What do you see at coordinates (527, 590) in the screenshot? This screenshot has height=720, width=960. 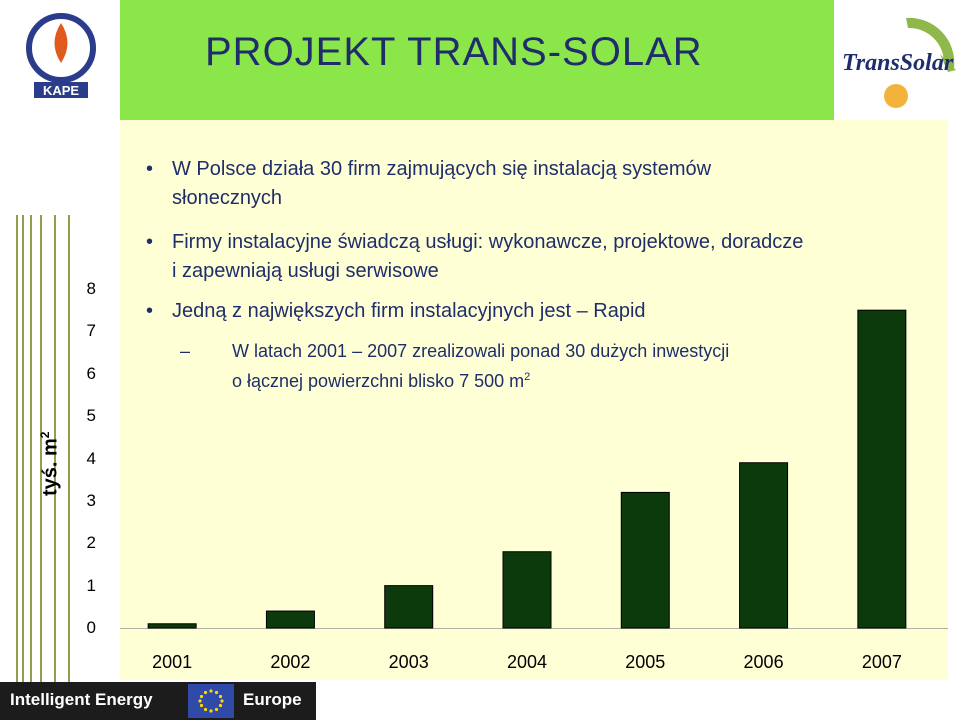 I see `bar-2004` at bounding box center [527, 590].